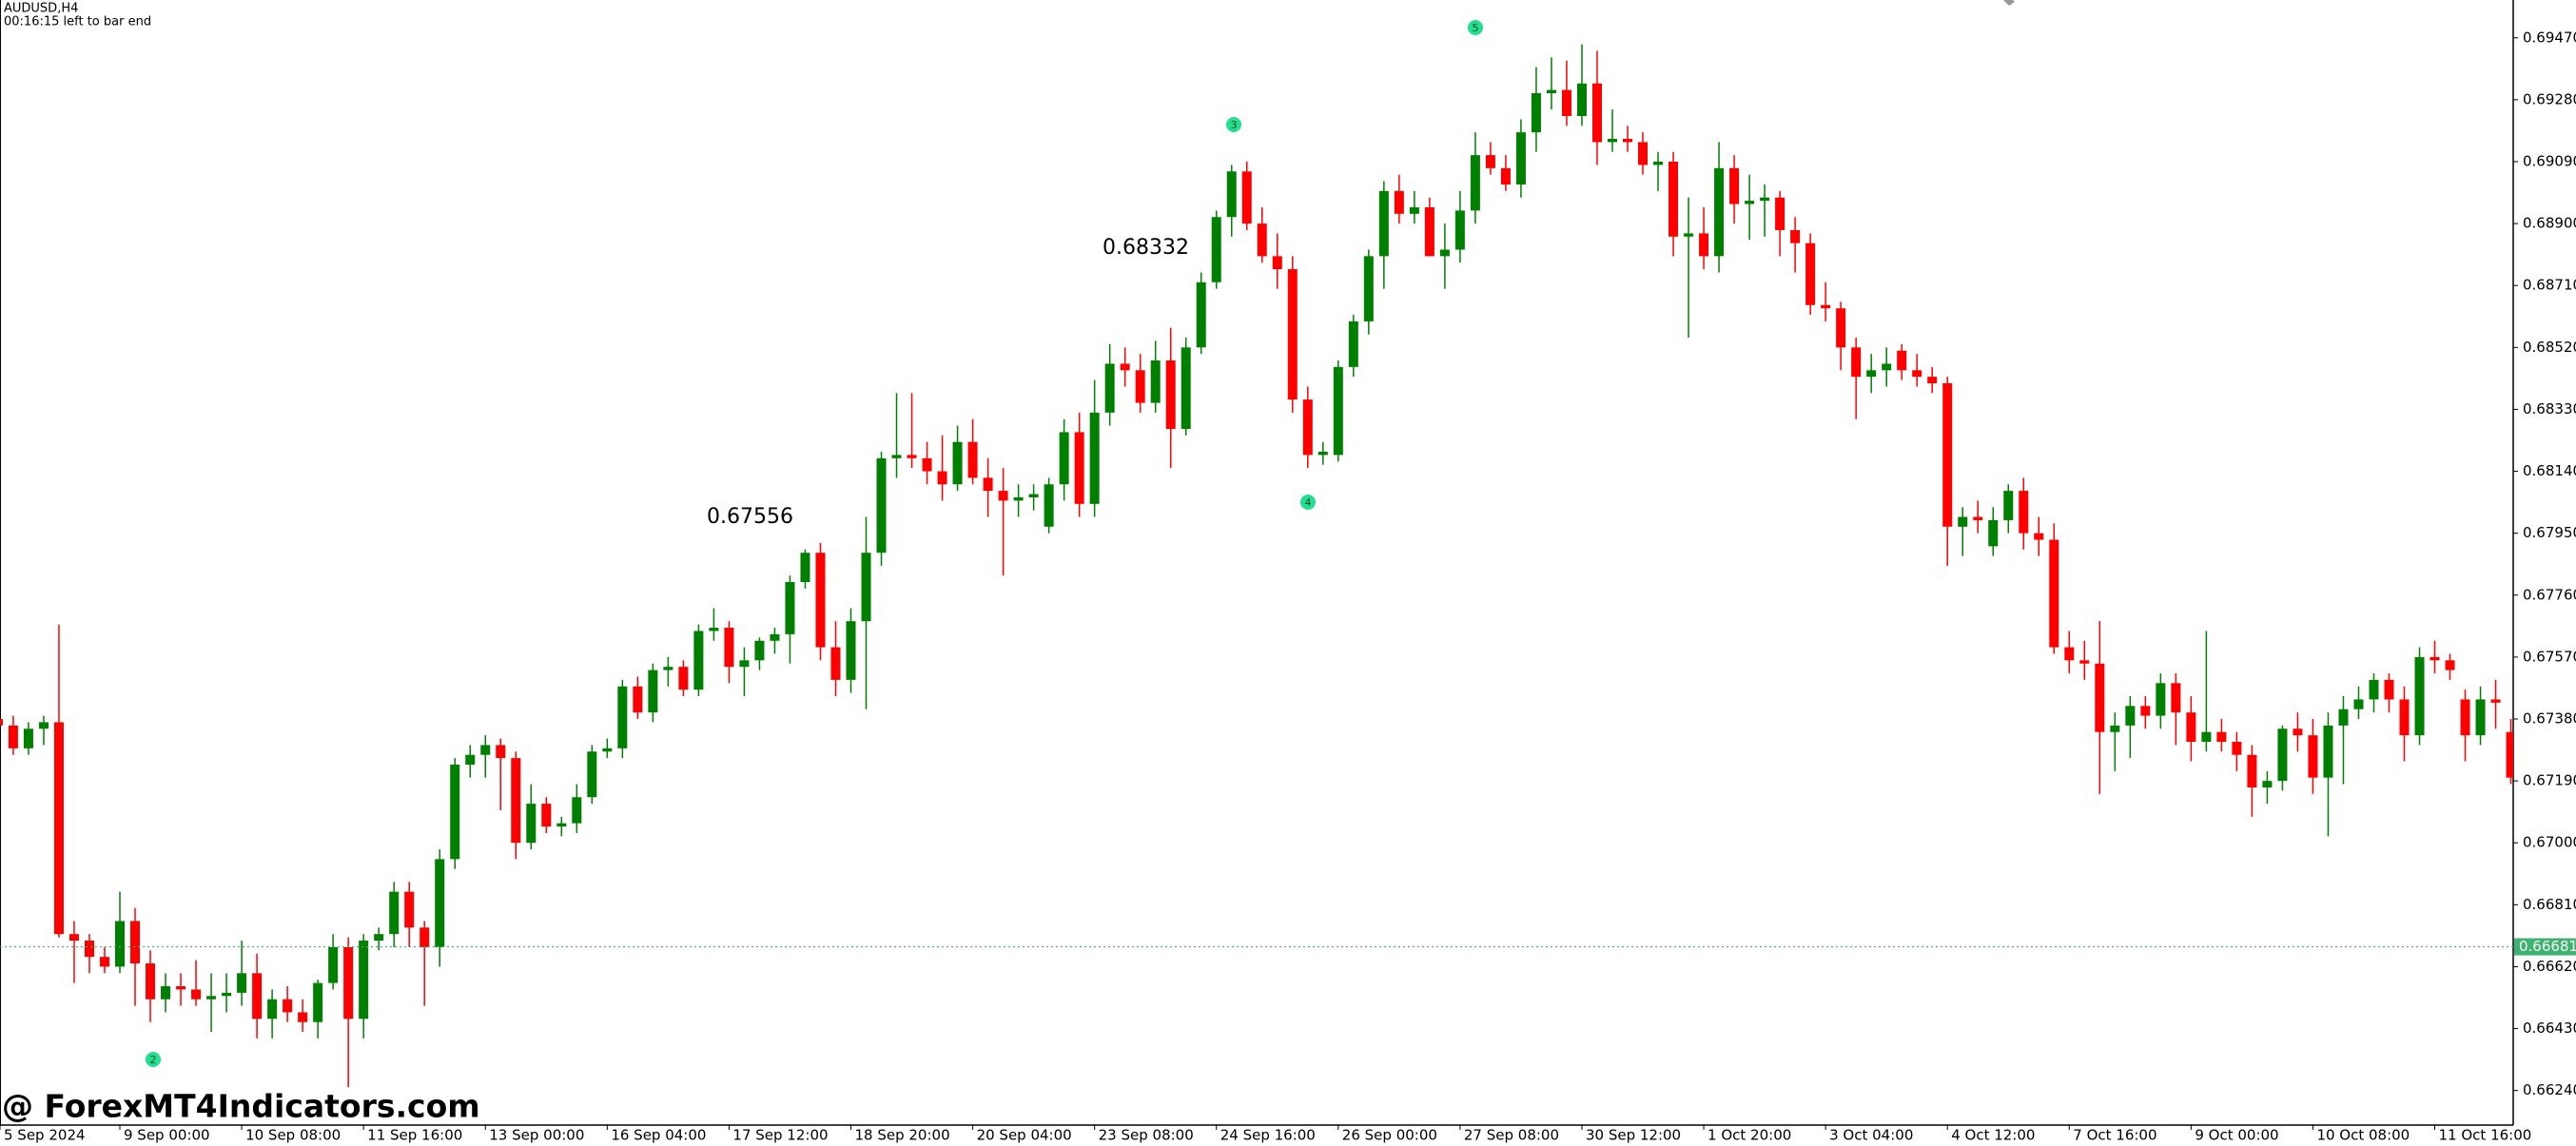 The height and width of the screenshot is (1146, 2576). Describe the element at coordinates (77, 22) in the screenshot. I see `timer: 00:16:15 left to bar end` at that location.